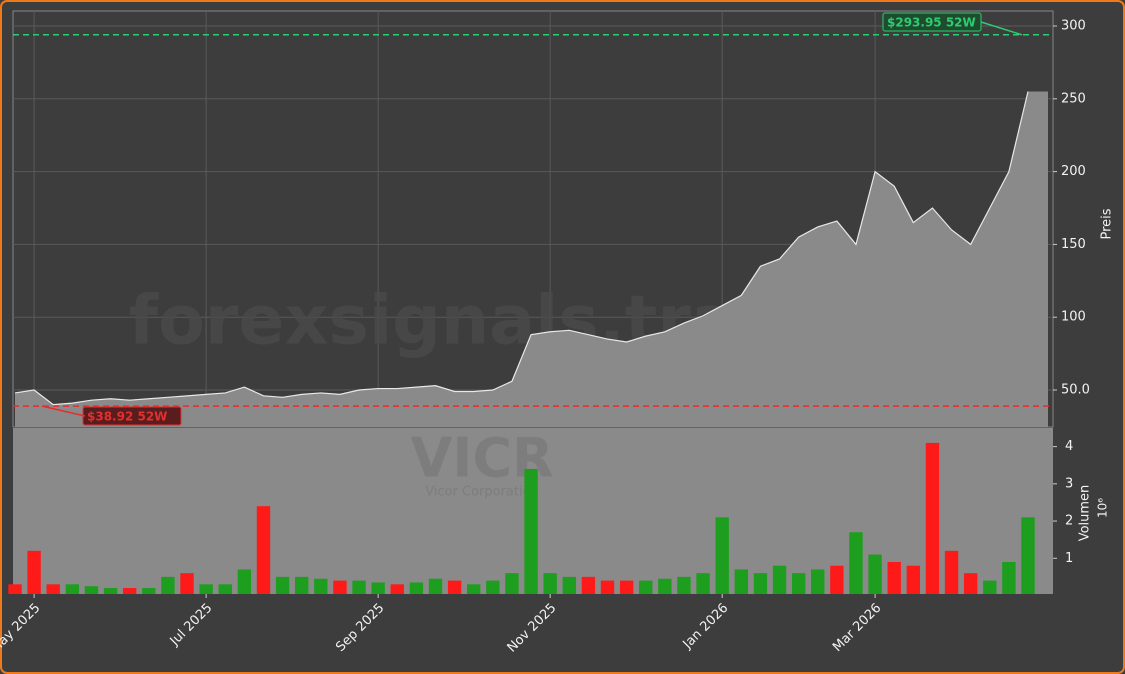 The image size is (1125, 674). What do you see at coordinates (1069, 521) in the screenshot?
I see `y-tick-label: 2` at bounding box center [1069, 521].